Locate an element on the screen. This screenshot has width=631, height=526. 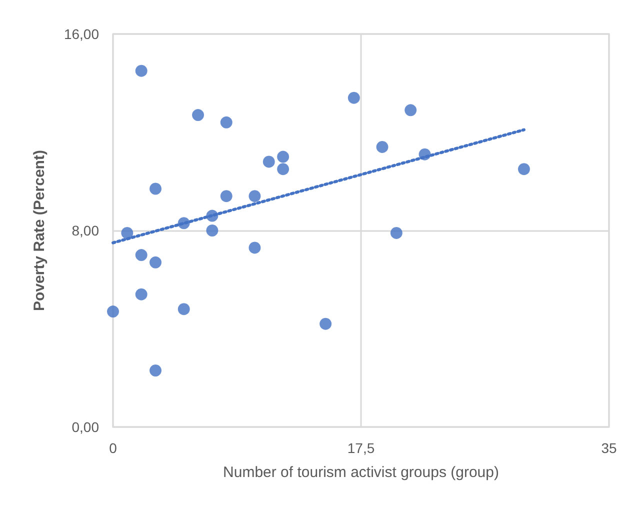
y-tick-label: 8,00 is located at coordinates (86, 230).